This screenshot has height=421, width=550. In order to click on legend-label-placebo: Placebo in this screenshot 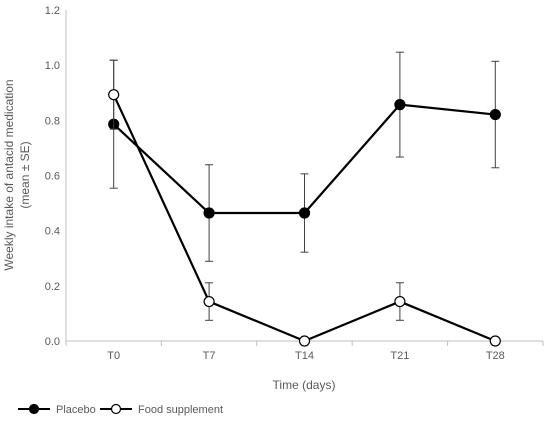, I will do `click(76, 410)`.